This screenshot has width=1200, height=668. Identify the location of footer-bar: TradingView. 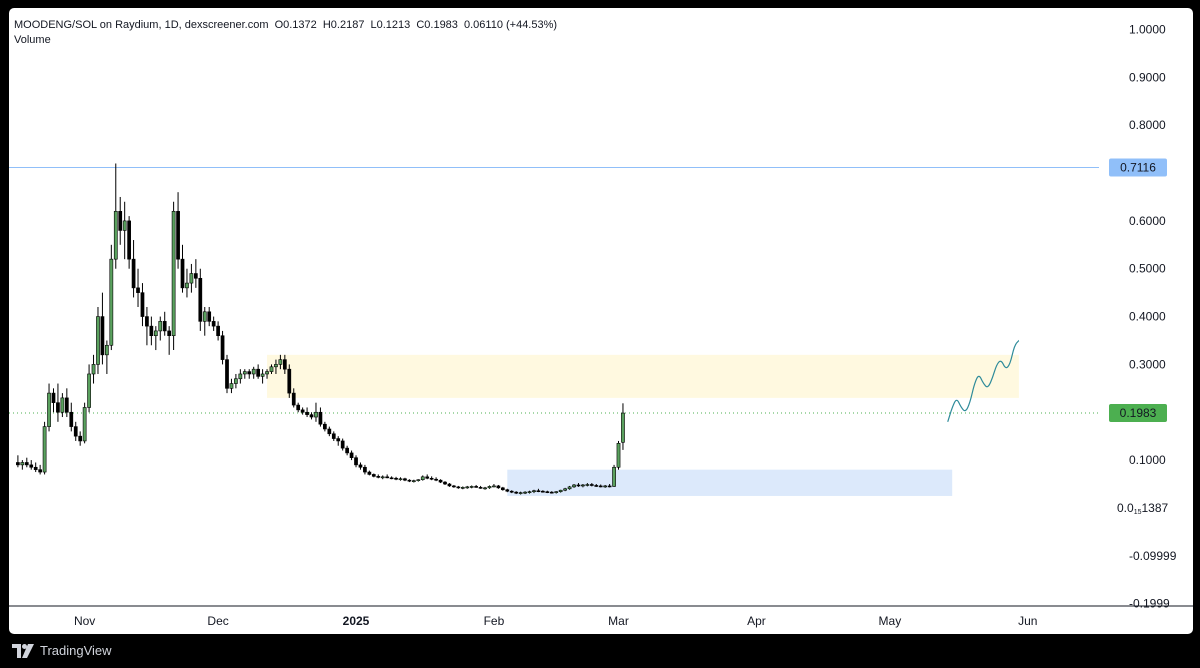
(600, 651).